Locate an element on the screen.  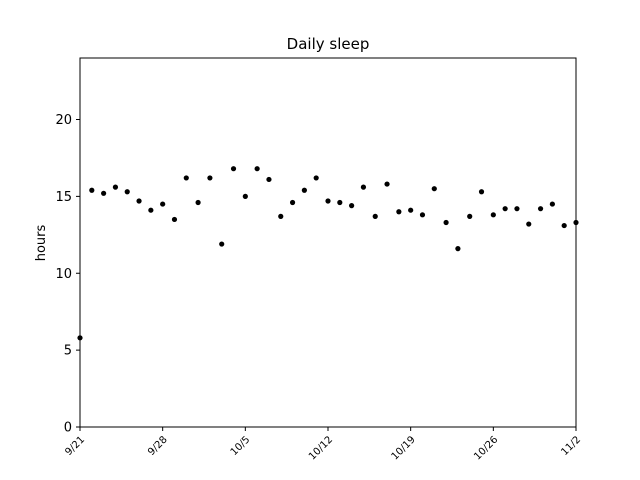
y-tick-label: 10 is located at coordinates (63, 274).